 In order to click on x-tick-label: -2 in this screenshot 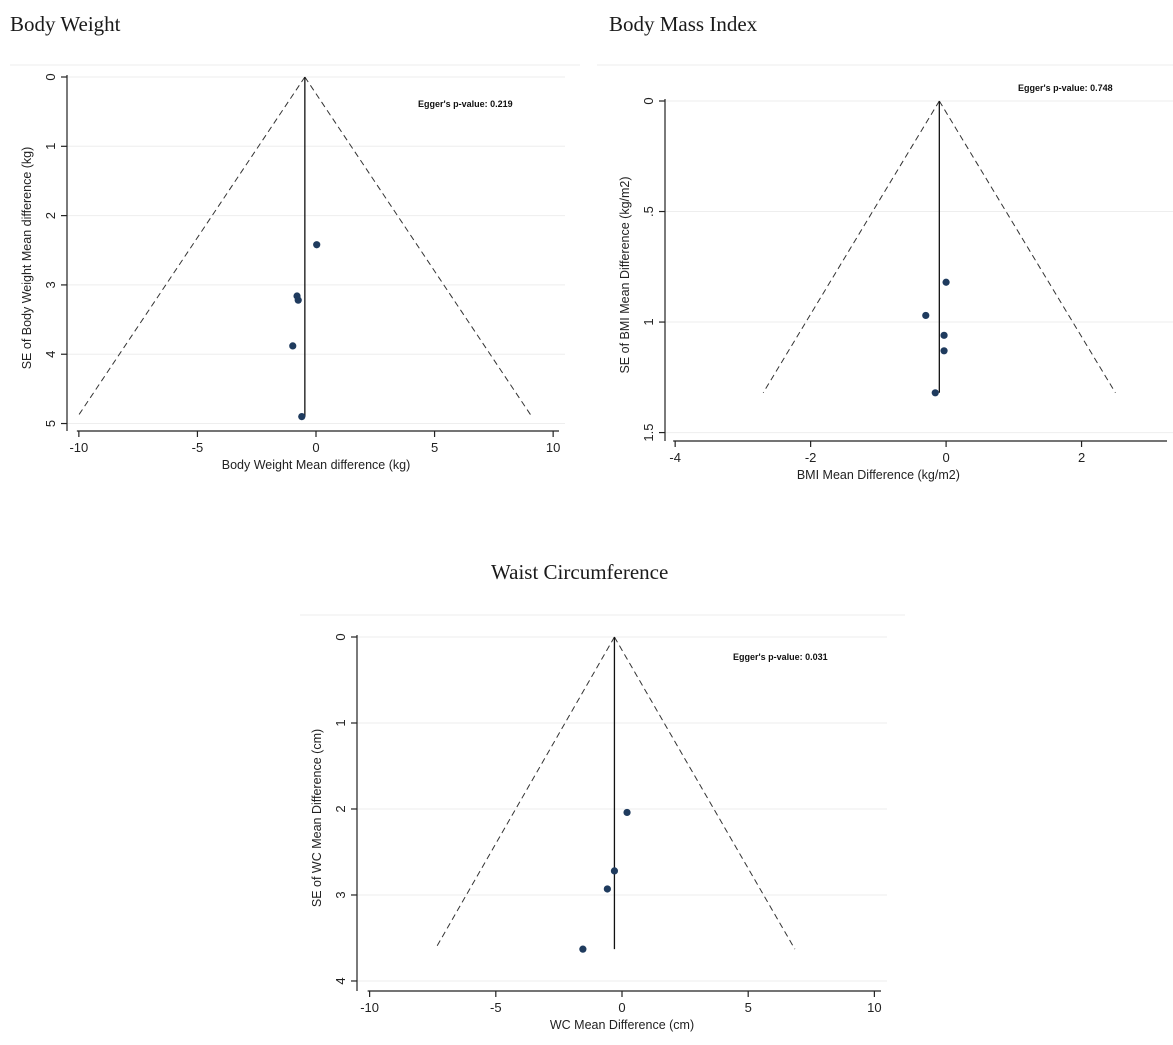, I will do `click(811, 457)`.